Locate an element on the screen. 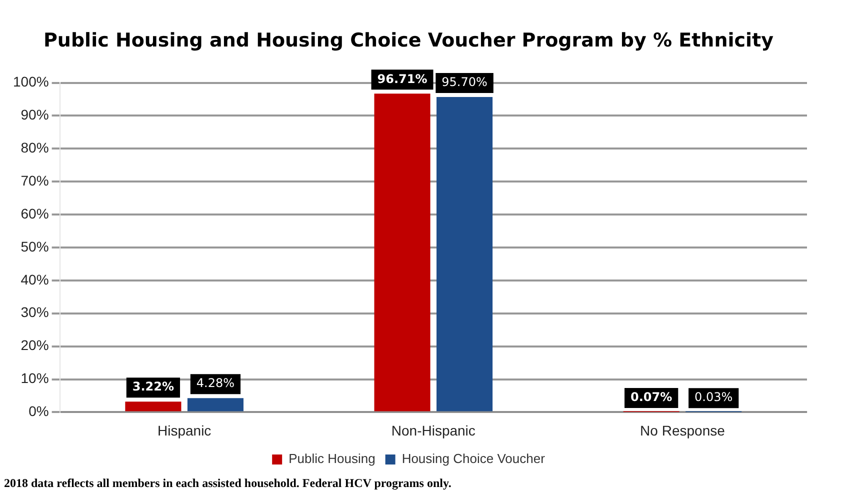  y-tick-label: 40% is located at coordinates (34, 279).